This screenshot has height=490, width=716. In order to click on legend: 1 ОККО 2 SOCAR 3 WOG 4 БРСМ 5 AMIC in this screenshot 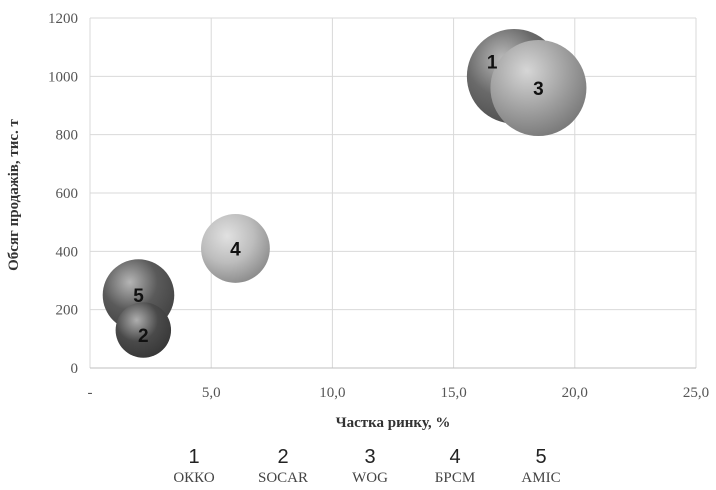, I will do `click(366, 466)`.